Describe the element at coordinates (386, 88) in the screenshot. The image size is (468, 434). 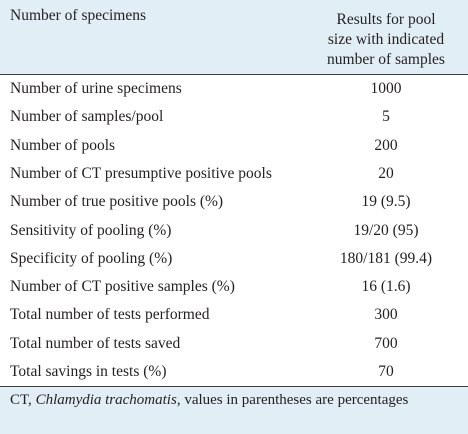
I see `row-value: 1000` at that location.